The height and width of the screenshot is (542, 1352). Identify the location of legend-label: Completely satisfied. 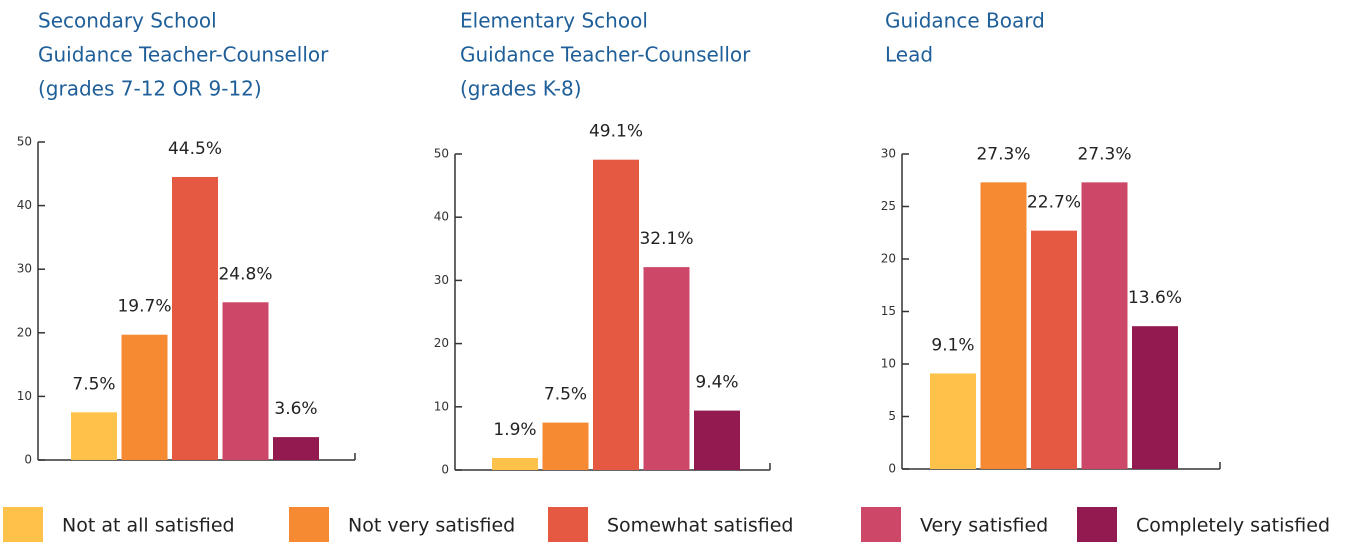
(1233, 526).